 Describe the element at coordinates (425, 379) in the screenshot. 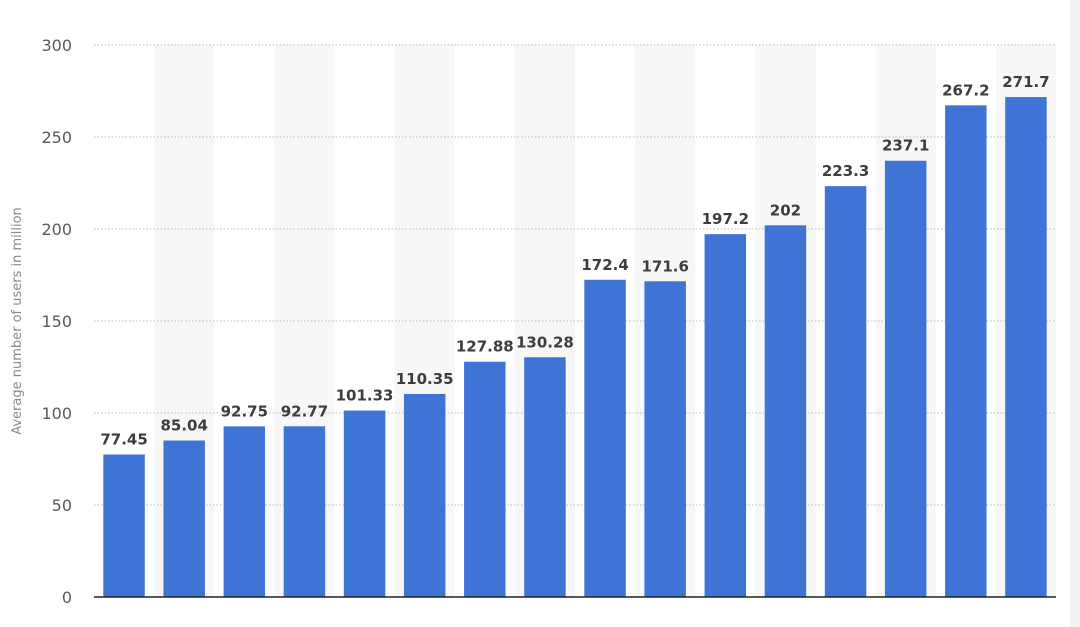

I see `data-label: 110.35` at that location.